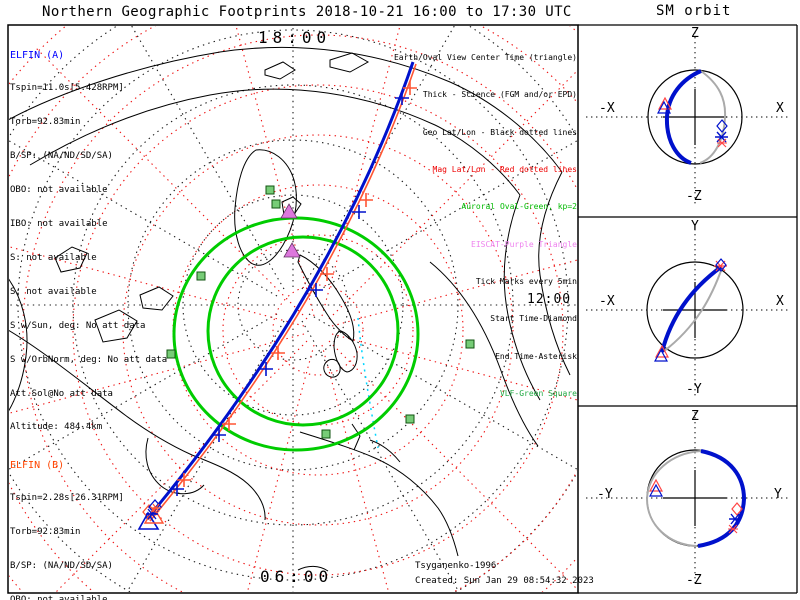 The height and width of the screenshot is (600, 800). Describe the element at coordinates (499, 132) in the screenshot. I see `legend-item: Geo Lat/Lon - Black dotted lines` at that location.